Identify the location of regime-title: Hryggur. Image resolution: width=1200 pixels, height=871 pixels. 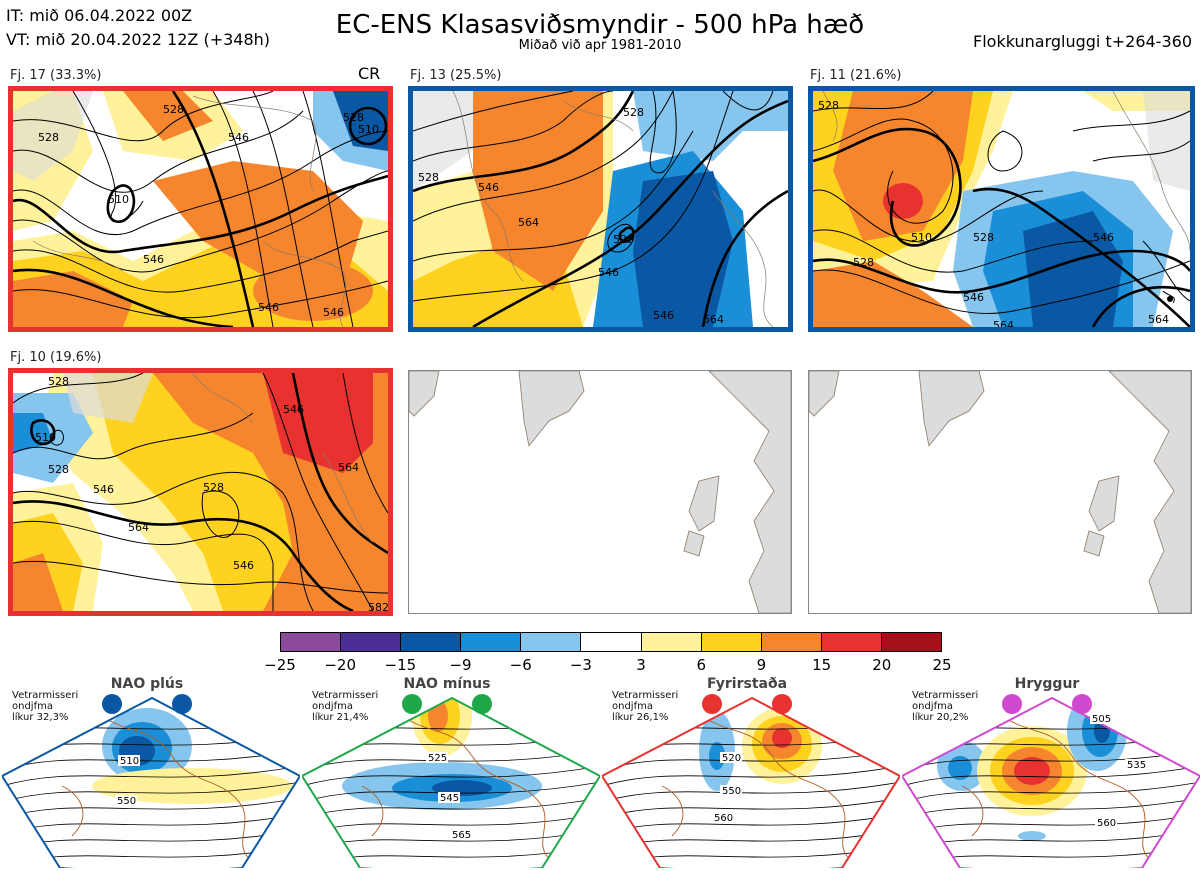
(1047, 684).